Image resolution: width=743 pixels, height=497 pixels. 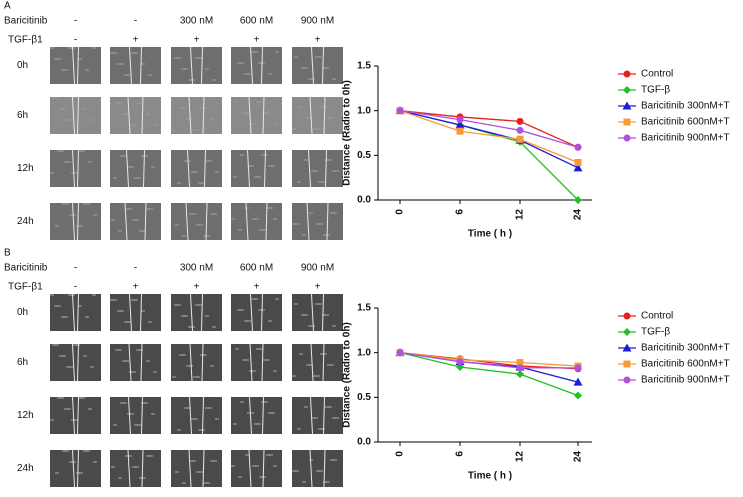 I want to click on y-axis-label: Distance (Radio to 0h), so click(x=347, y=375).